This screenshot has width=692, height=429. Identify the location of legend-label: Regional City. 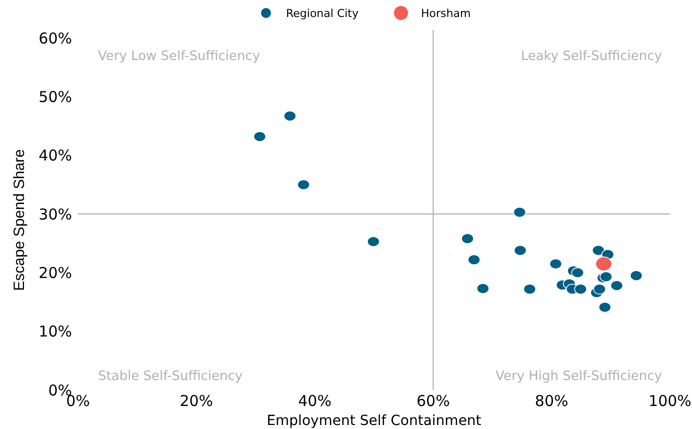
(322, 13).